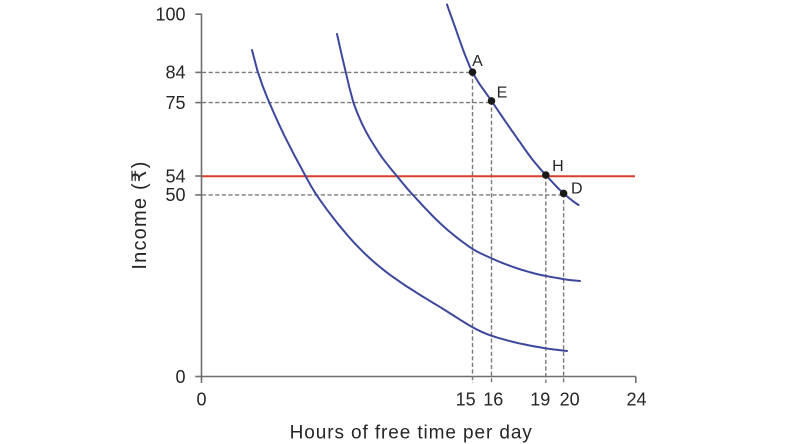  Describe the element at coordinates (477, 61) in the screenshot. I see `svg-text: A` at that location.